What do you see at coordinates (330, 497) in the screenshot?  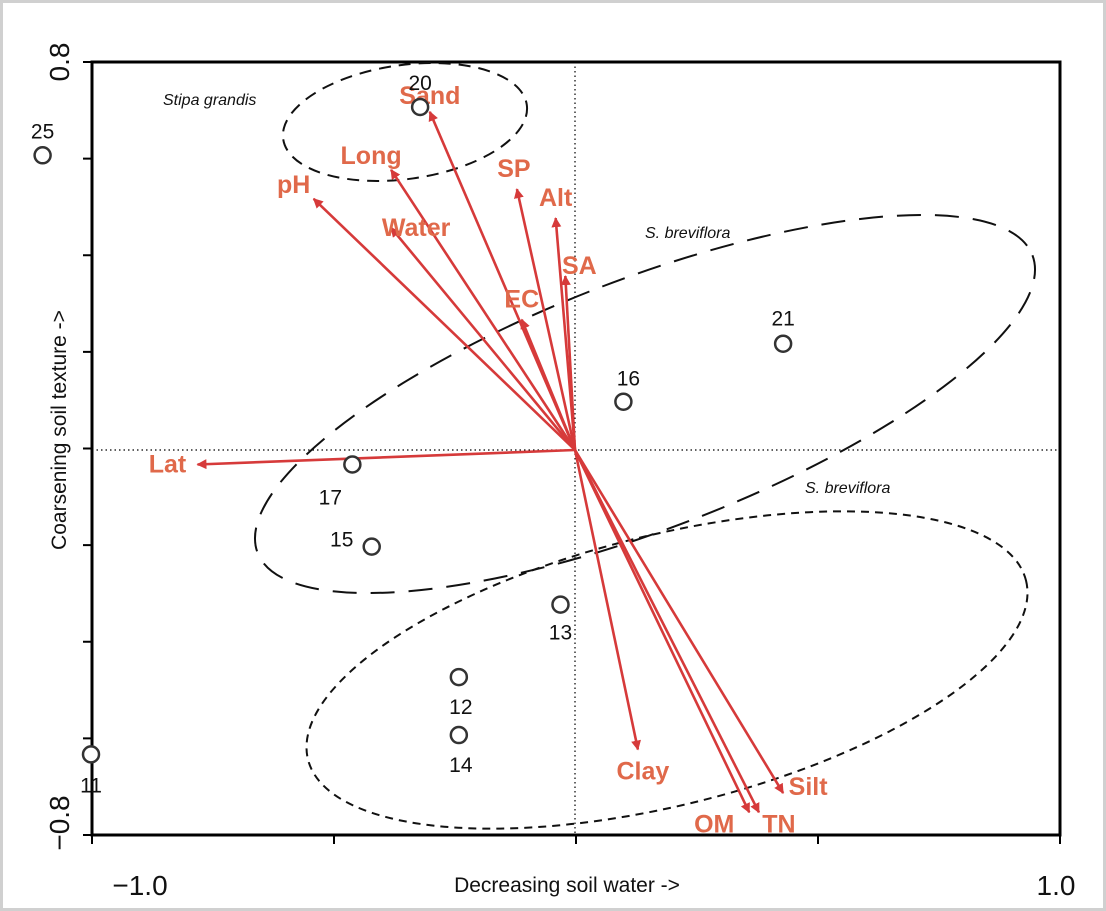 I see `site-label-17: 17` at bounding box center [330, 497].